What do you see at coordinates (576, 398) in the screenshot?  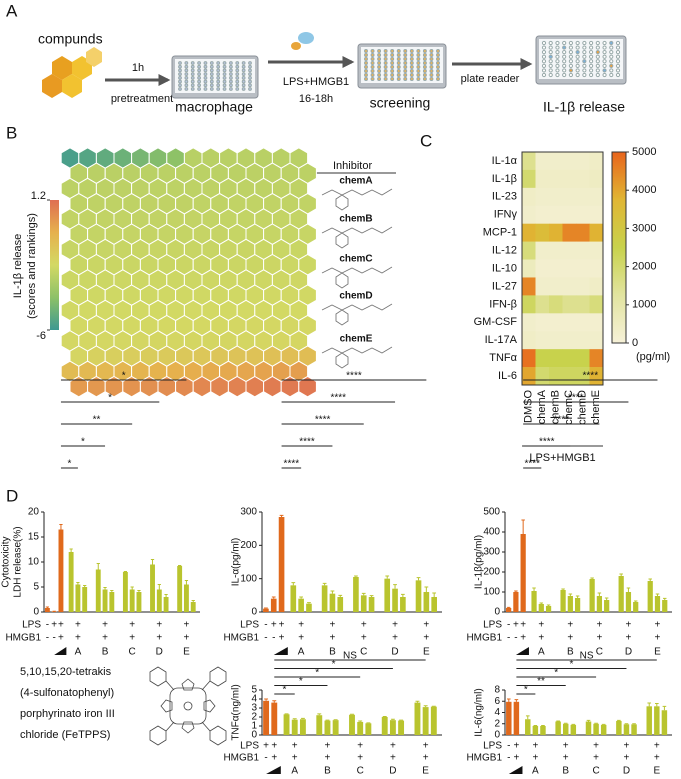 I see `significance-label: ****` at bounding box center [576, 398].